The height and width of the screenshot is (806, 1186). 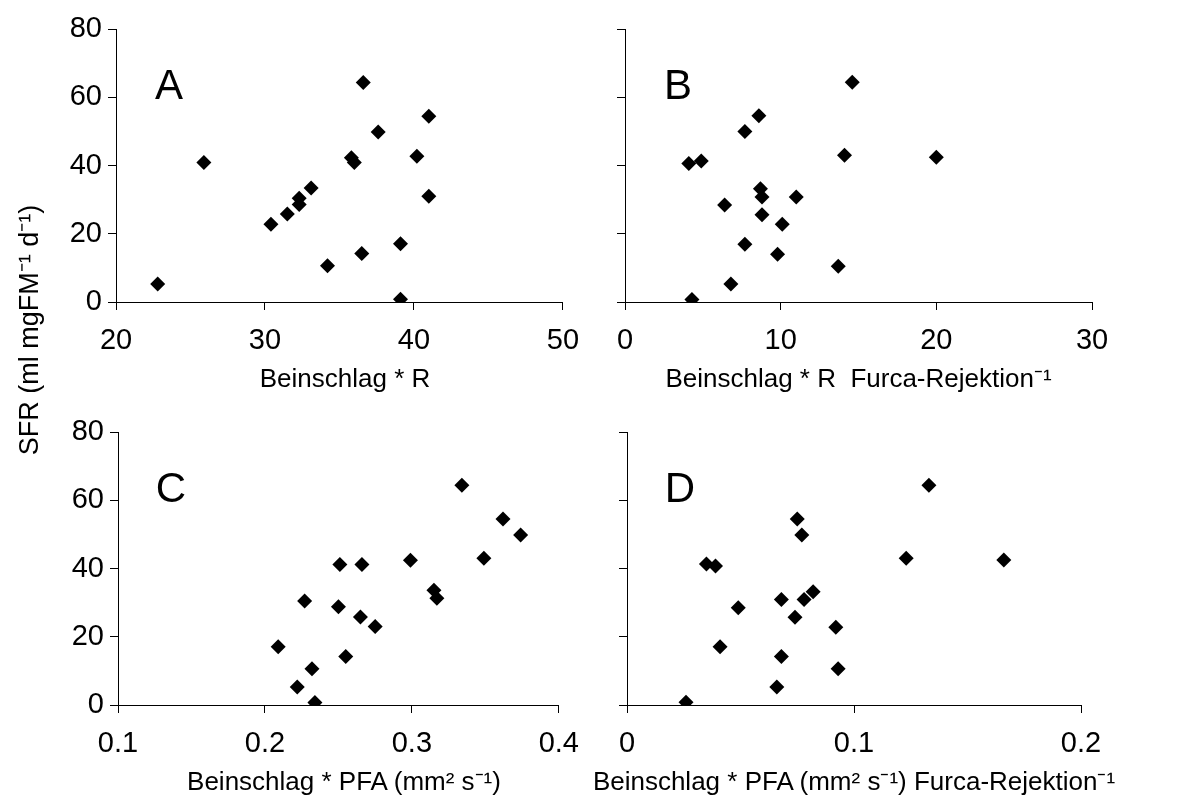 What do you see at coordinates (854, 781) in the screenshot?
I see `x-axis-title: Beinschlag * PFA (mm² s⁻¹) Furca-Rejektion⁻¹` at bounding box center [854, 781].